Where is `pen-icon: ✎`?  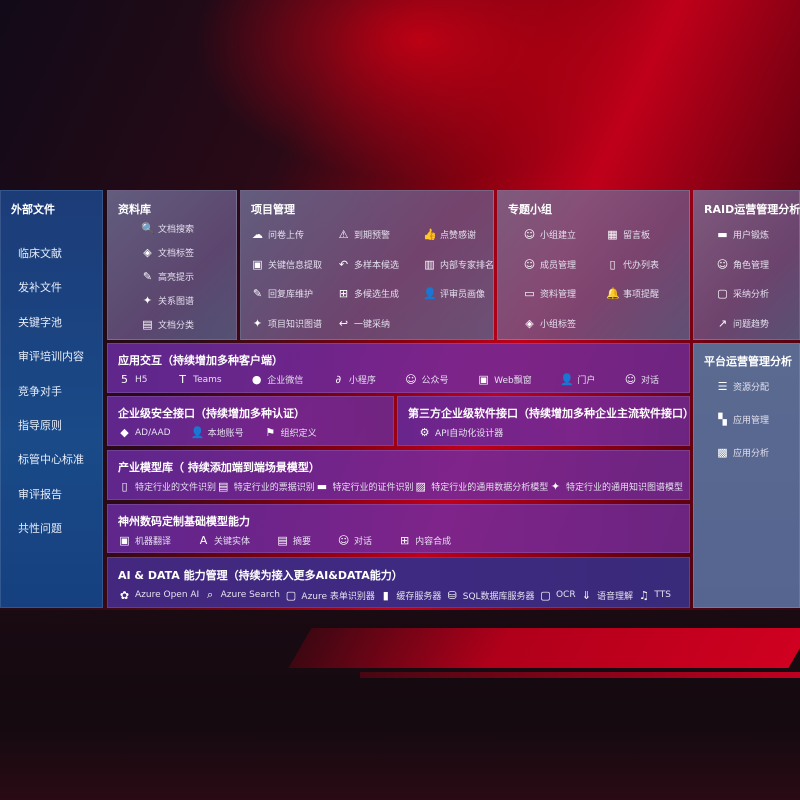
pen-icon: ✎ is located at coordinates (147, 276).